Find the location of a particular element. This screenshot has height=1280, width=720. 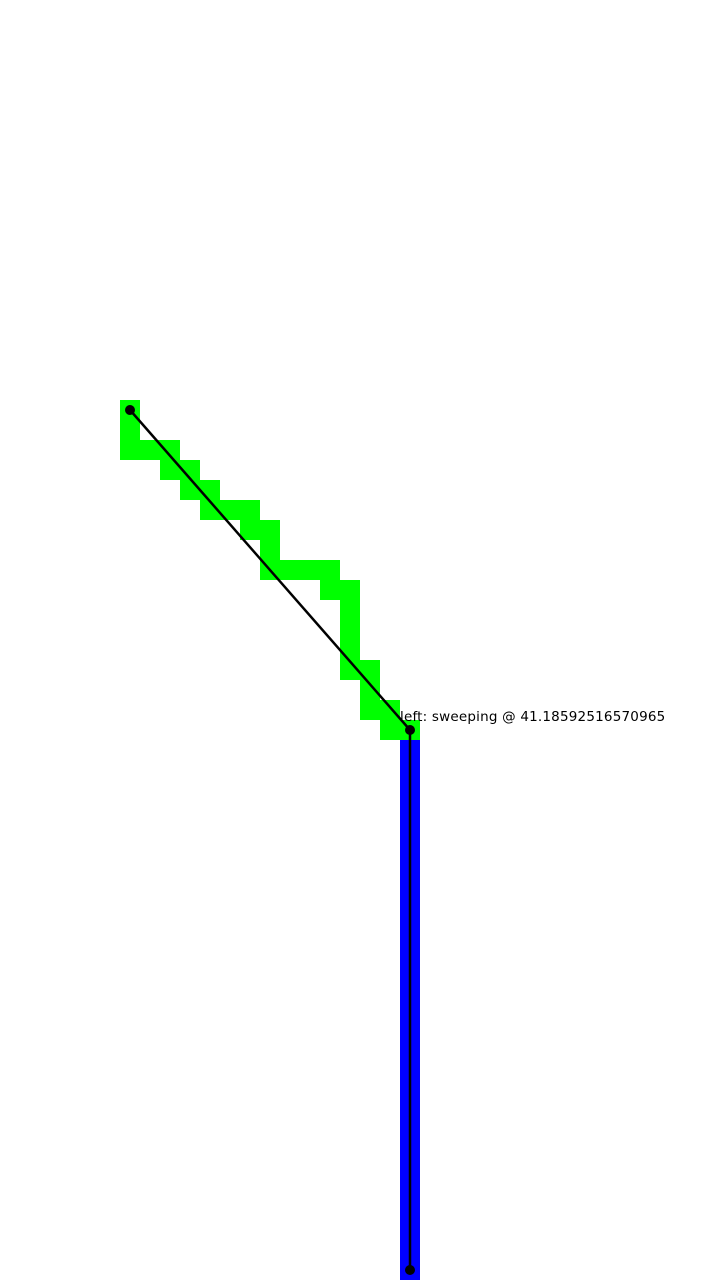

pivot-node is located at coordinates (410, 730).